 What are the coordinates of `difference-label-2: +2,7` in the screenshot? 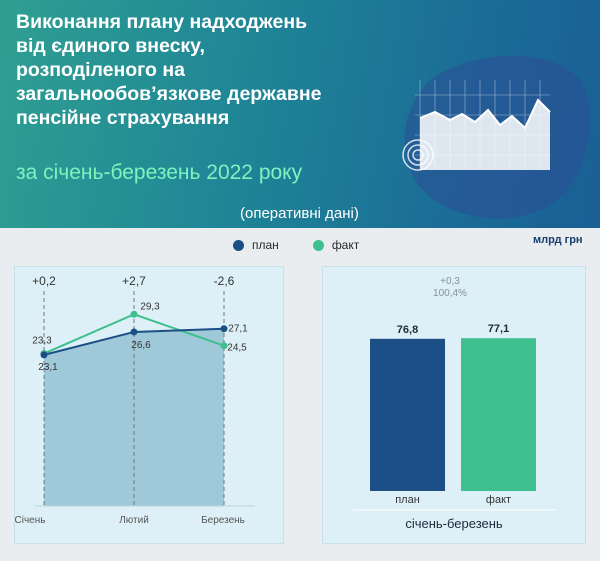 It's located at (134, 281).